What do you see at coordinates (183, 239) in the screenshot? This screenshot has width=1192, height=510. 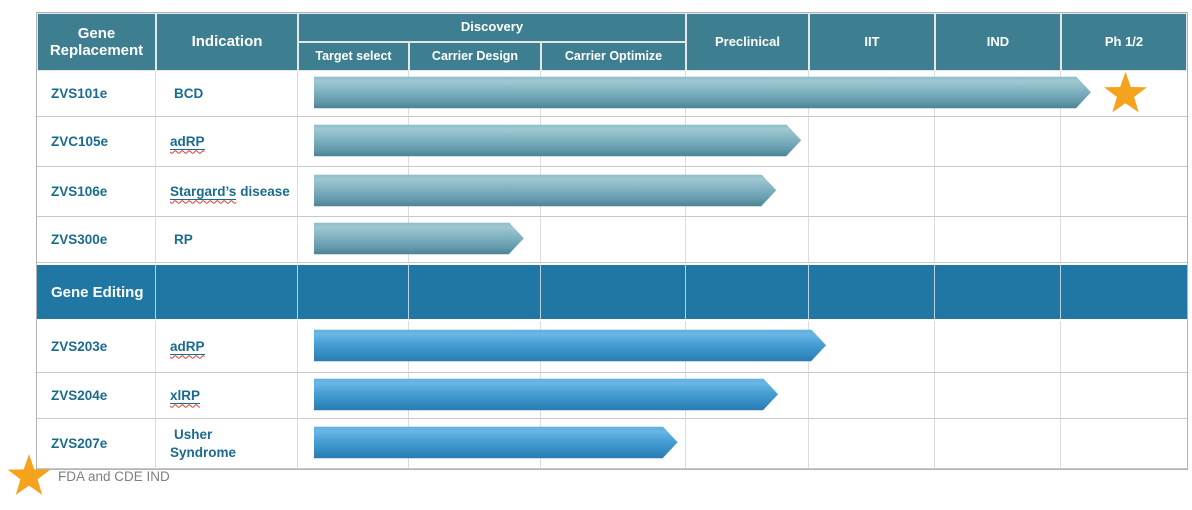 I see `indication-text: RP` at bounding box center [183, 239].